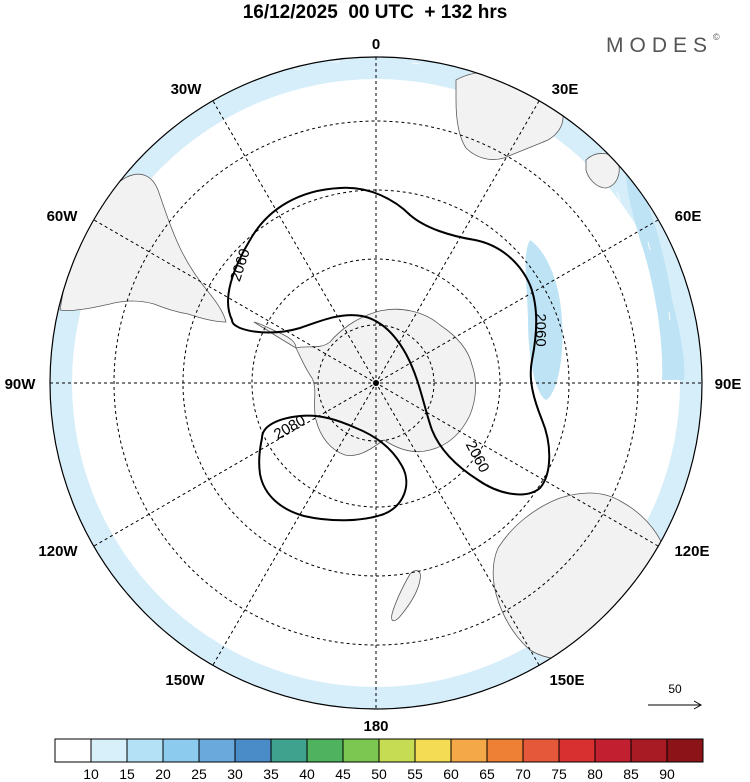 Image resolution: width=750 pixels, height=782 pixels. What do you see at coordinates (375, 12) in the screenshot?
I see `map-title: 16/12/2025 00 UTC + 132 hrs` at bounding box center [375, 12].